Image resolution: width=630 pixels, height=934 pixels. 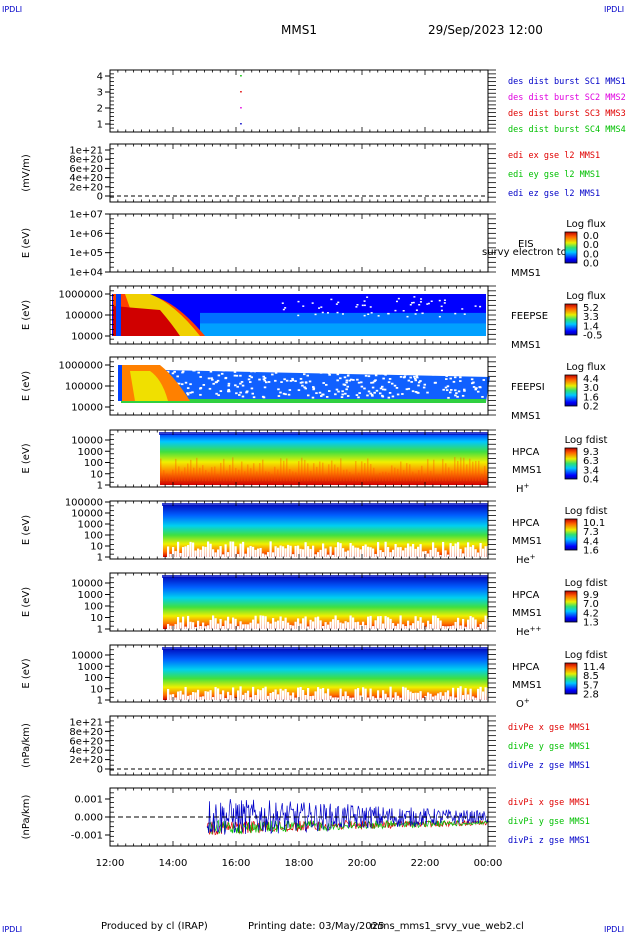 I want to click on time-axis: 12:00 14:00 16:00 18:00 20:00 22:00 00:00, so click(x=299, y=863).